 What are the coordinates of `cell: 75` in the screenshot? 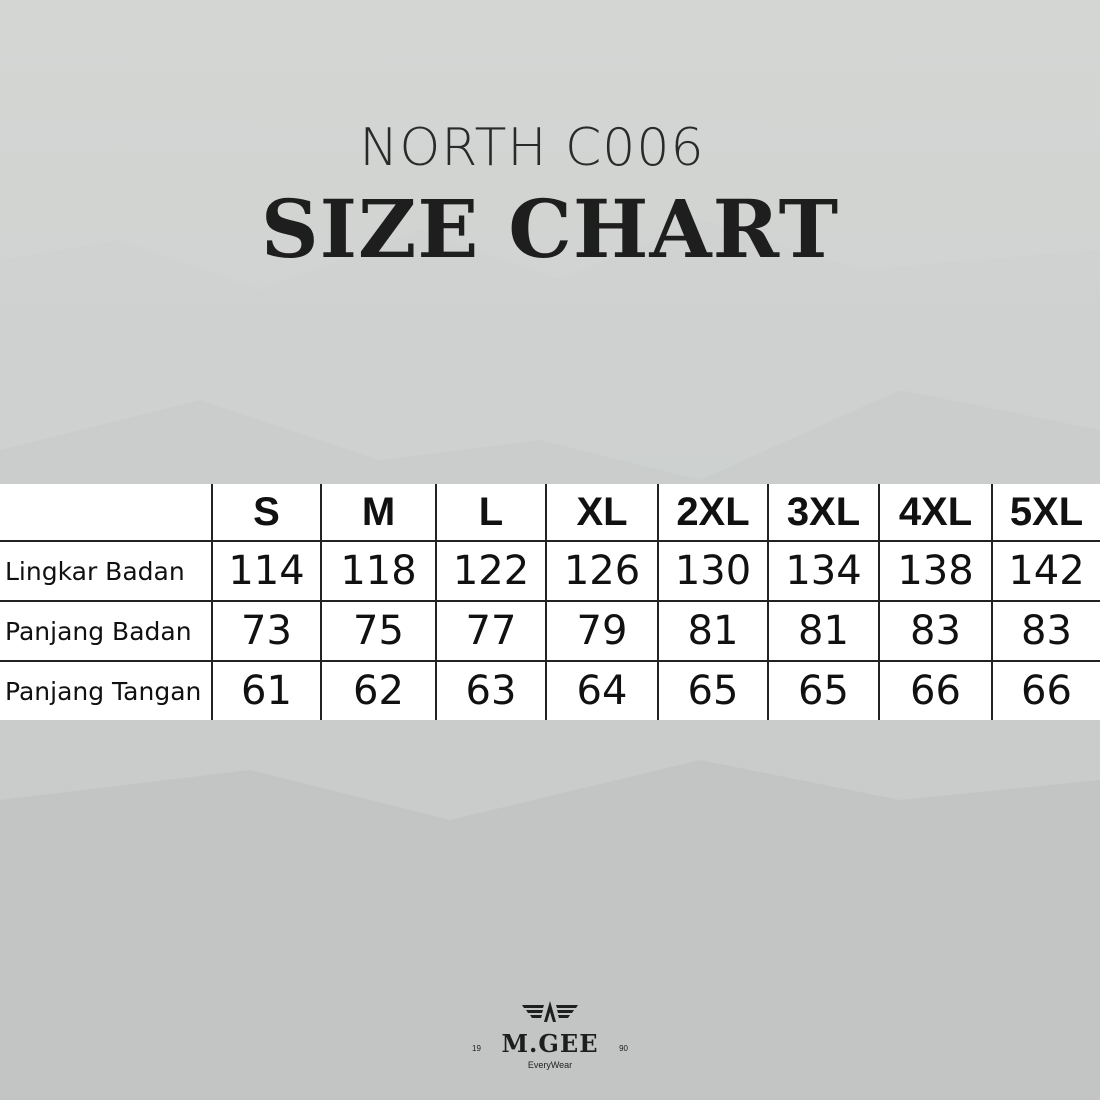 It's located at (378, 631).